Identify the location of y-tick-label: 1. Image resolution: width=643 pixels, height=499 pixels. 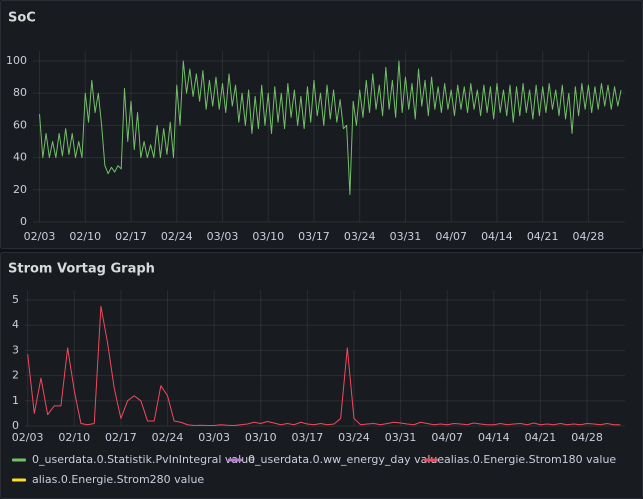
(15, 400).